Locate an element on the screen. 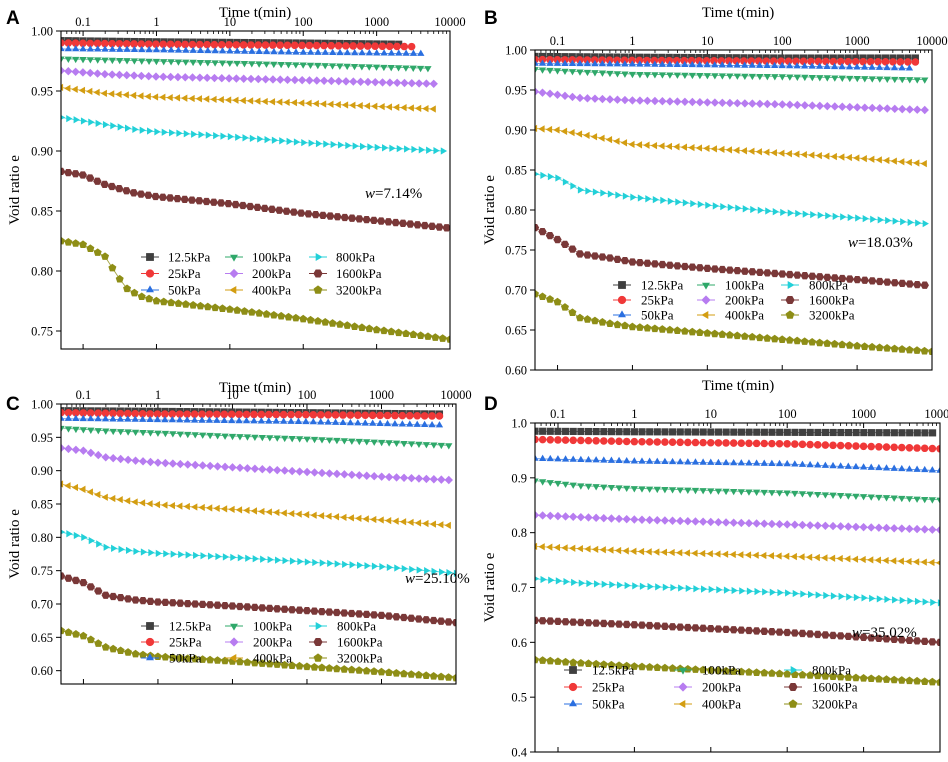 The width and height of the screenshot is (948, 762). y-tick-label: 0.65 is located at coordinates (516, 331).